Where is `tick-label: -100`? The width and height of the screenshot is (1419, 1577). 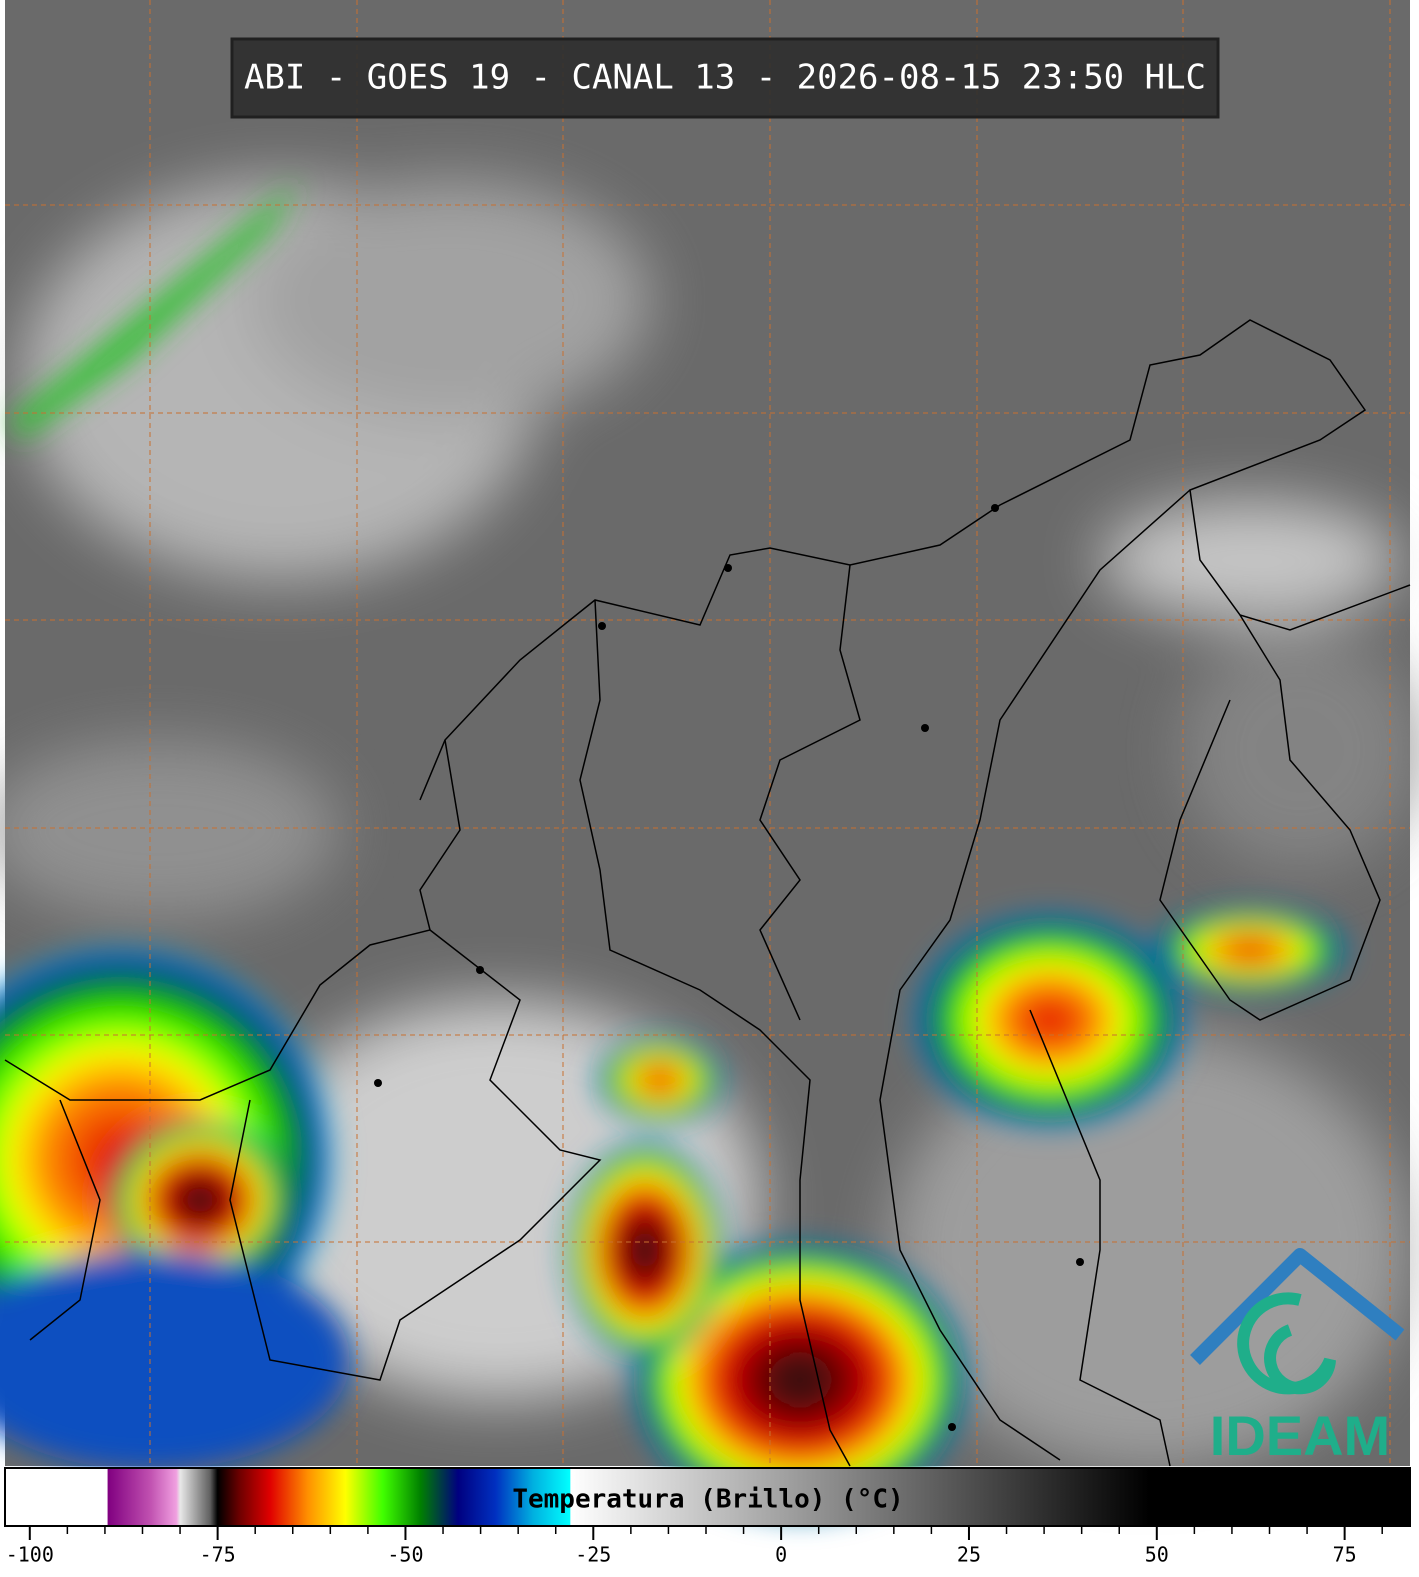
tick-label: -100 is located at coordinates (30, 1555).